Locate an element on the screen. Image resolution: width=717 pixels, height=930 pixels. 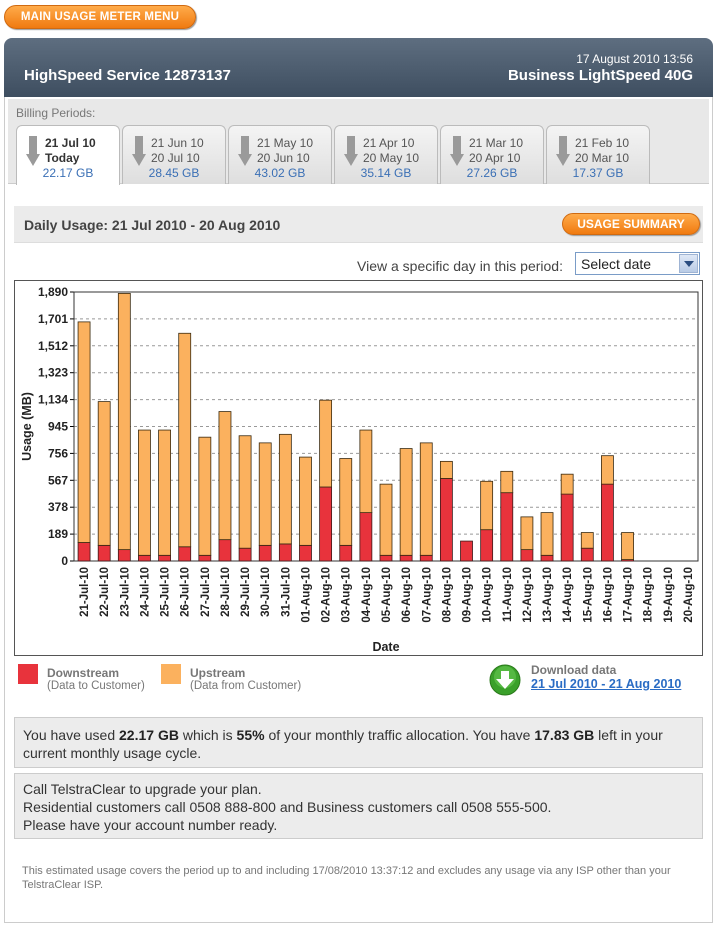
tab-end-date: 20 May 10 is located at coordinates (391, 158).